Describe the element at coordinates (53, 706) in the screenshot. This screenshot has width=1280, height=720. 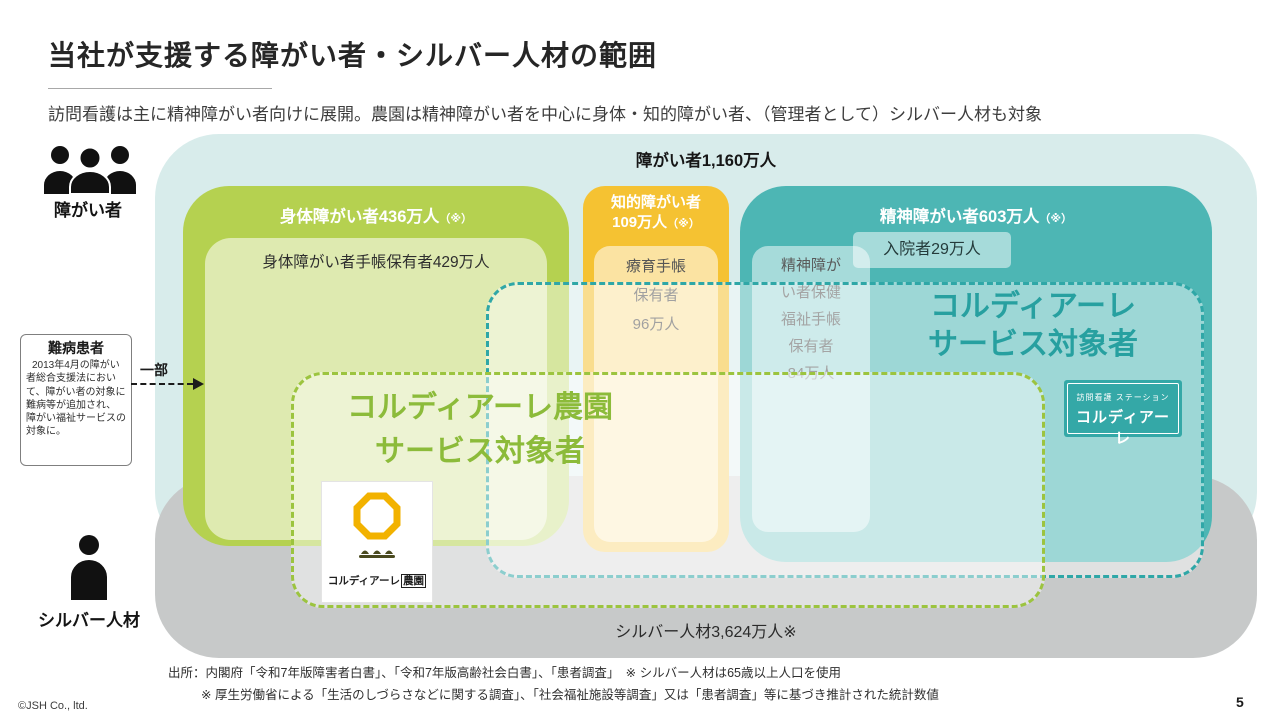
I see `copyright: ©JSH Co., ltd.` at that location.